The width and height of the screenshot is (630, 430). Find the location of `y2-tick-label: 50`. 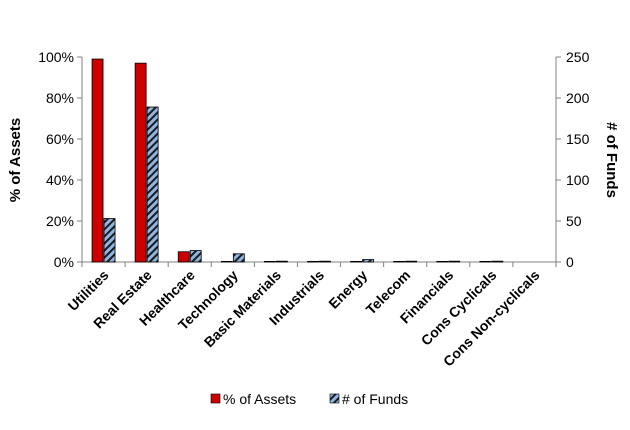

y2-tick-label: 50 is located at coordinates (574, 221).